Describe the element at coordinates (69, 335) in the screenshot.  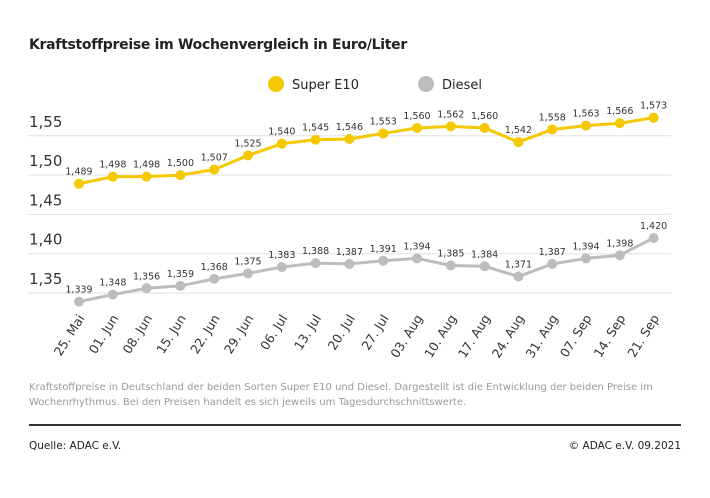
I see `x-tick-label: 25. Mai` at that location.